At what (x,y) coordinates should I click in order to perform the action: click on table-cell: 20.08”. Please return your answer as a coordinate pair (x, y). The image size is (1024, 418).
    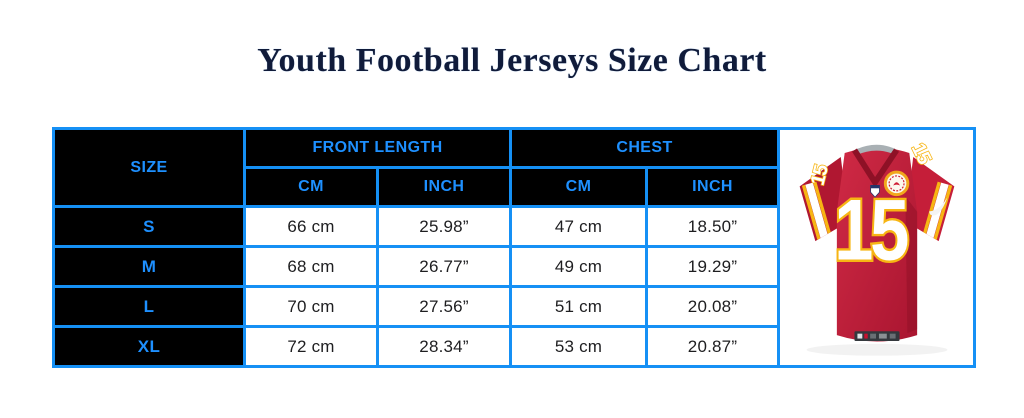
    Looking at the image, I should click on (712, 306).